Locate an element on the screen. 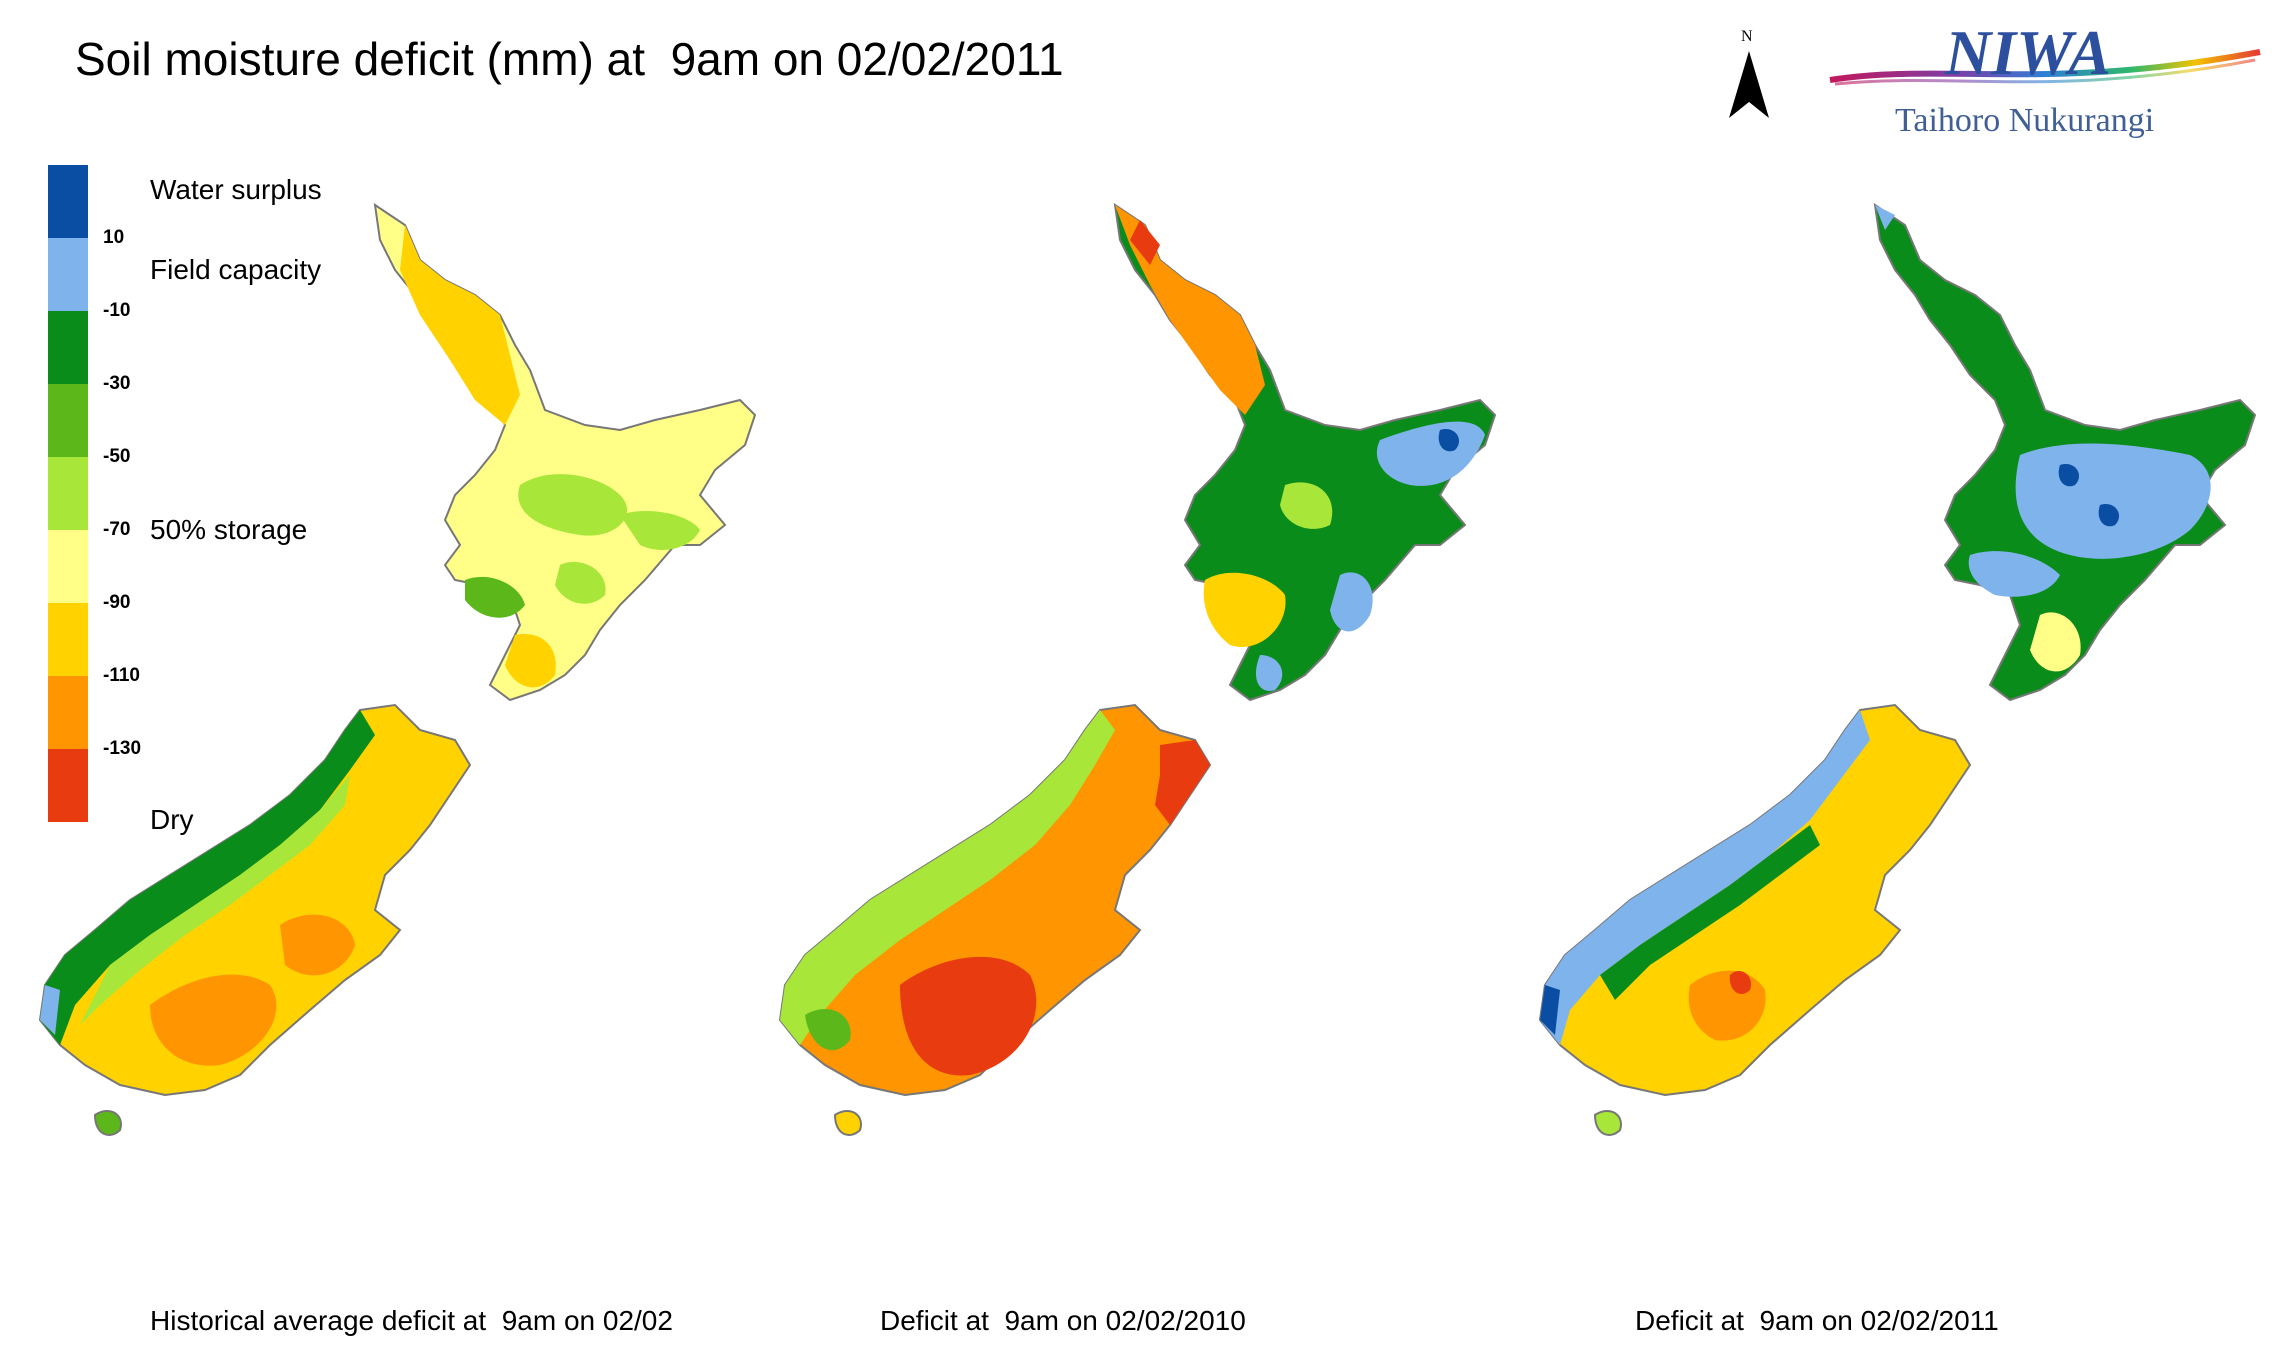  legend-tick-label: -130 is located at coordinates (122, 748).